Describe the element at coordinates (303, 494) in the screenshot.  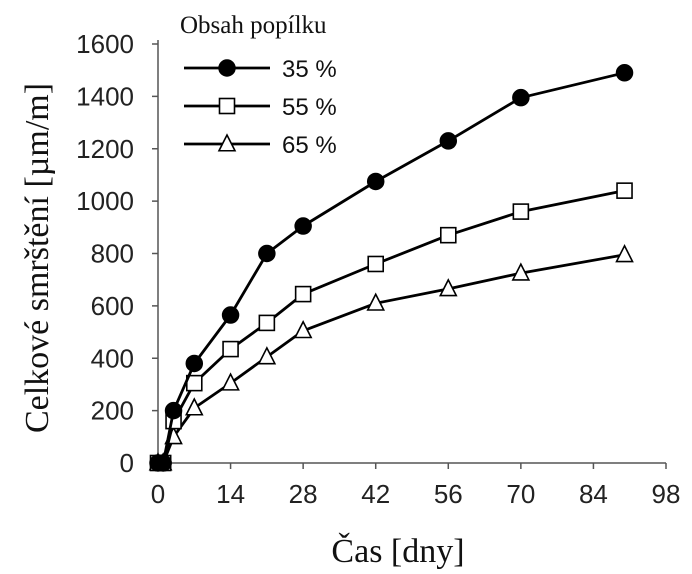
I see `x-tick-label: 28` at that location.